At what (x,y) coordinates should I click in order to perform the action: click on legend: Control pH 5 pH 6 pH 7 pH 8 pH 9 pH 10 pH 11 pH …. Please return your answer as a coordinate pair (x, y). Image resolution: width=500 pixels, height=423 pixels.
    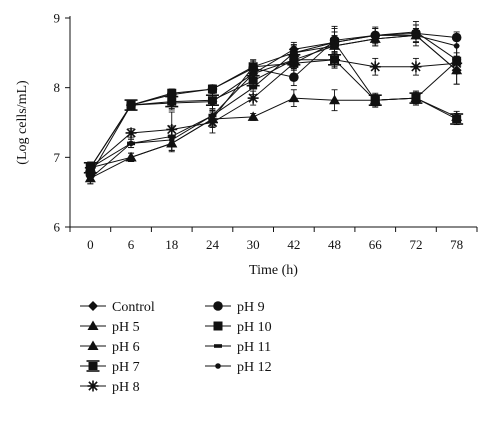
    Looking at the image, I should click on (176, 347).